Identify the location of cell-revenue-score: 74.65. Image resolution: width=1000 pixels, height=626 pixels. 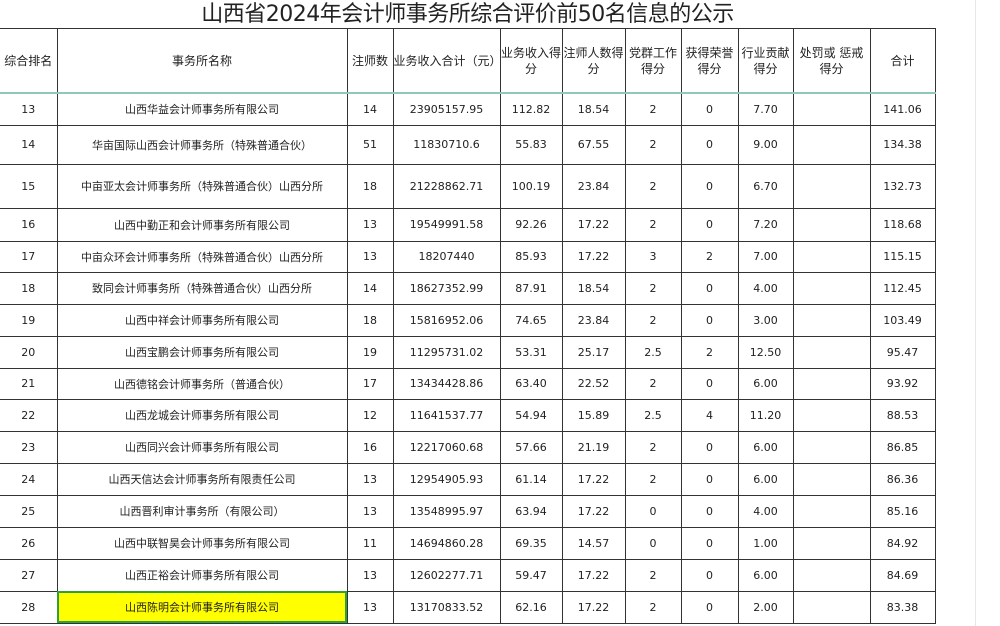
(531, 320).